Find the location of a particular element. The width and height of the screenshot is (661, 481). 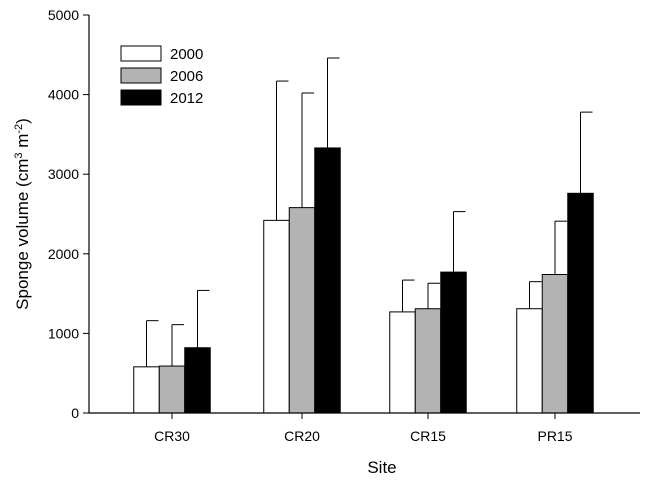

bar-PR15-2006 is located at coordinates (555, 343).